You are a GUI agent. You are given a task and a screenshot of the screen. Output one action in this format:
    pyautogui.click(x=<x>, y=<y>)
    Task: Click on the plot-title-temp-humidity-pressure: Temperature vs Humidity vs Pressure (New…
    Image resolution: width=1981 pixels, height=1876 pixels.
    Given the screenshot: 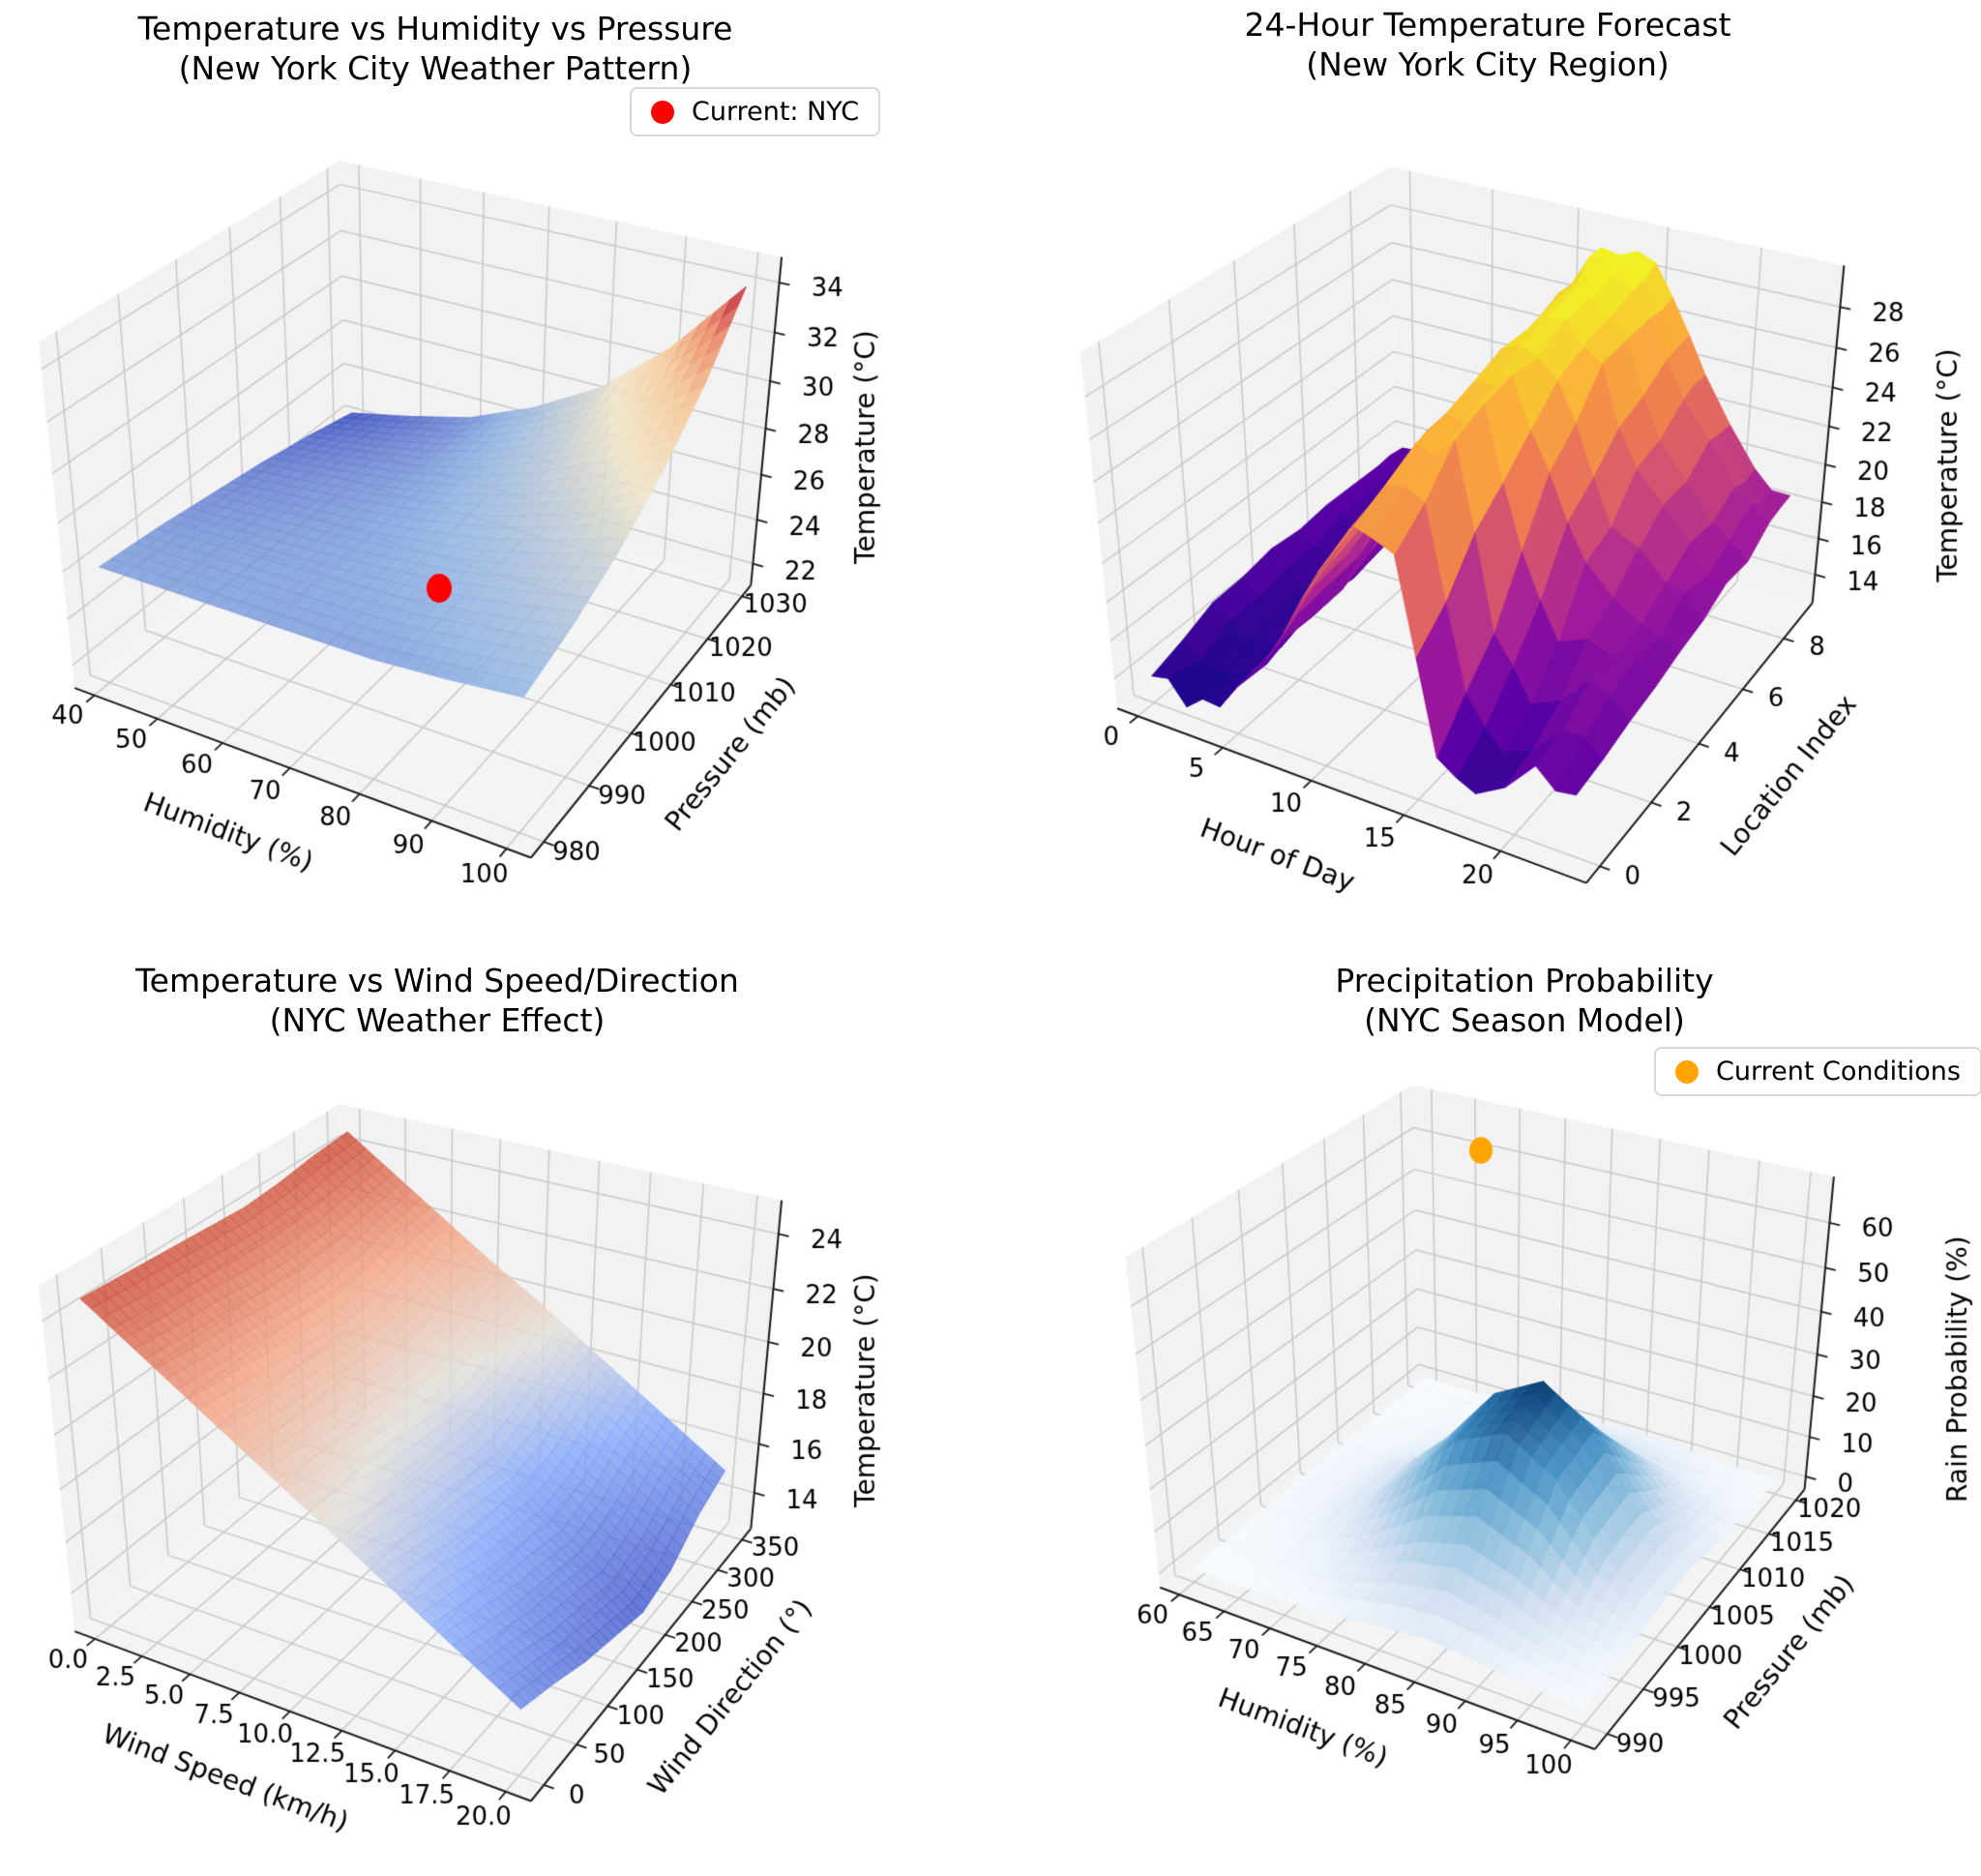 What is the action you would take?
    pyautogui.click(x=435, y=49)
    